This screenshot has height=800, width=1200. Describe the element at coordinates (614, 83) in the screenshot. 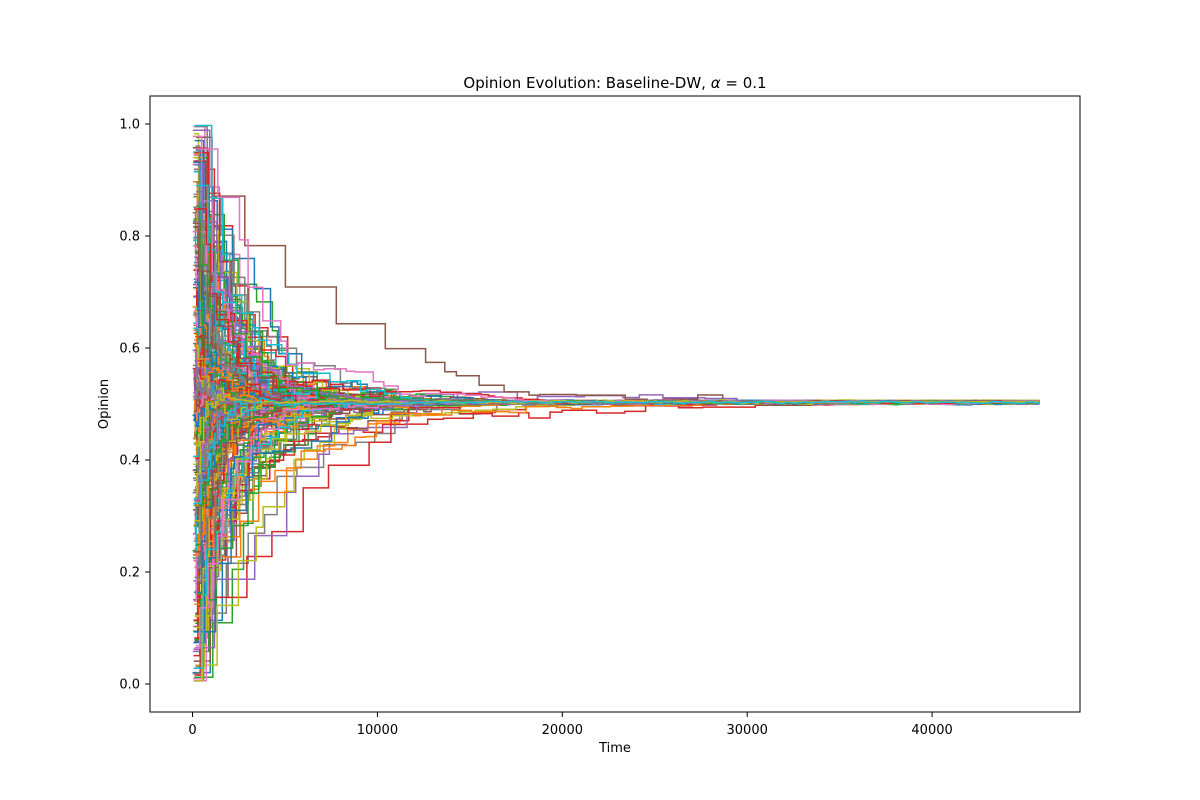

I see `chart-title: Opinion Evolution: Baseline-DW, α = 0.1` at that location.